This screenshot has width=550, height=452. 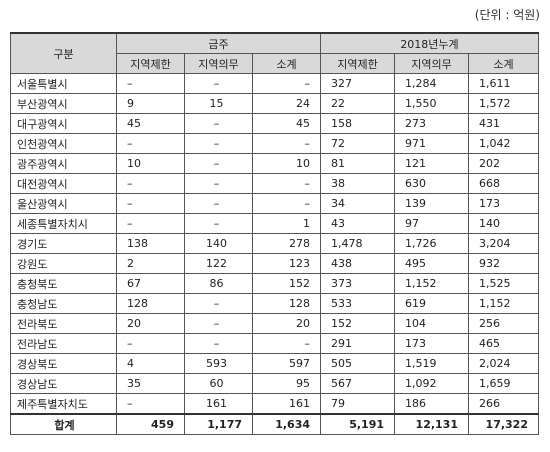 What do you see at coordinates (150, 103) in the screenshot?
I see `value-cell: 9` at bounding box center [150, 103].